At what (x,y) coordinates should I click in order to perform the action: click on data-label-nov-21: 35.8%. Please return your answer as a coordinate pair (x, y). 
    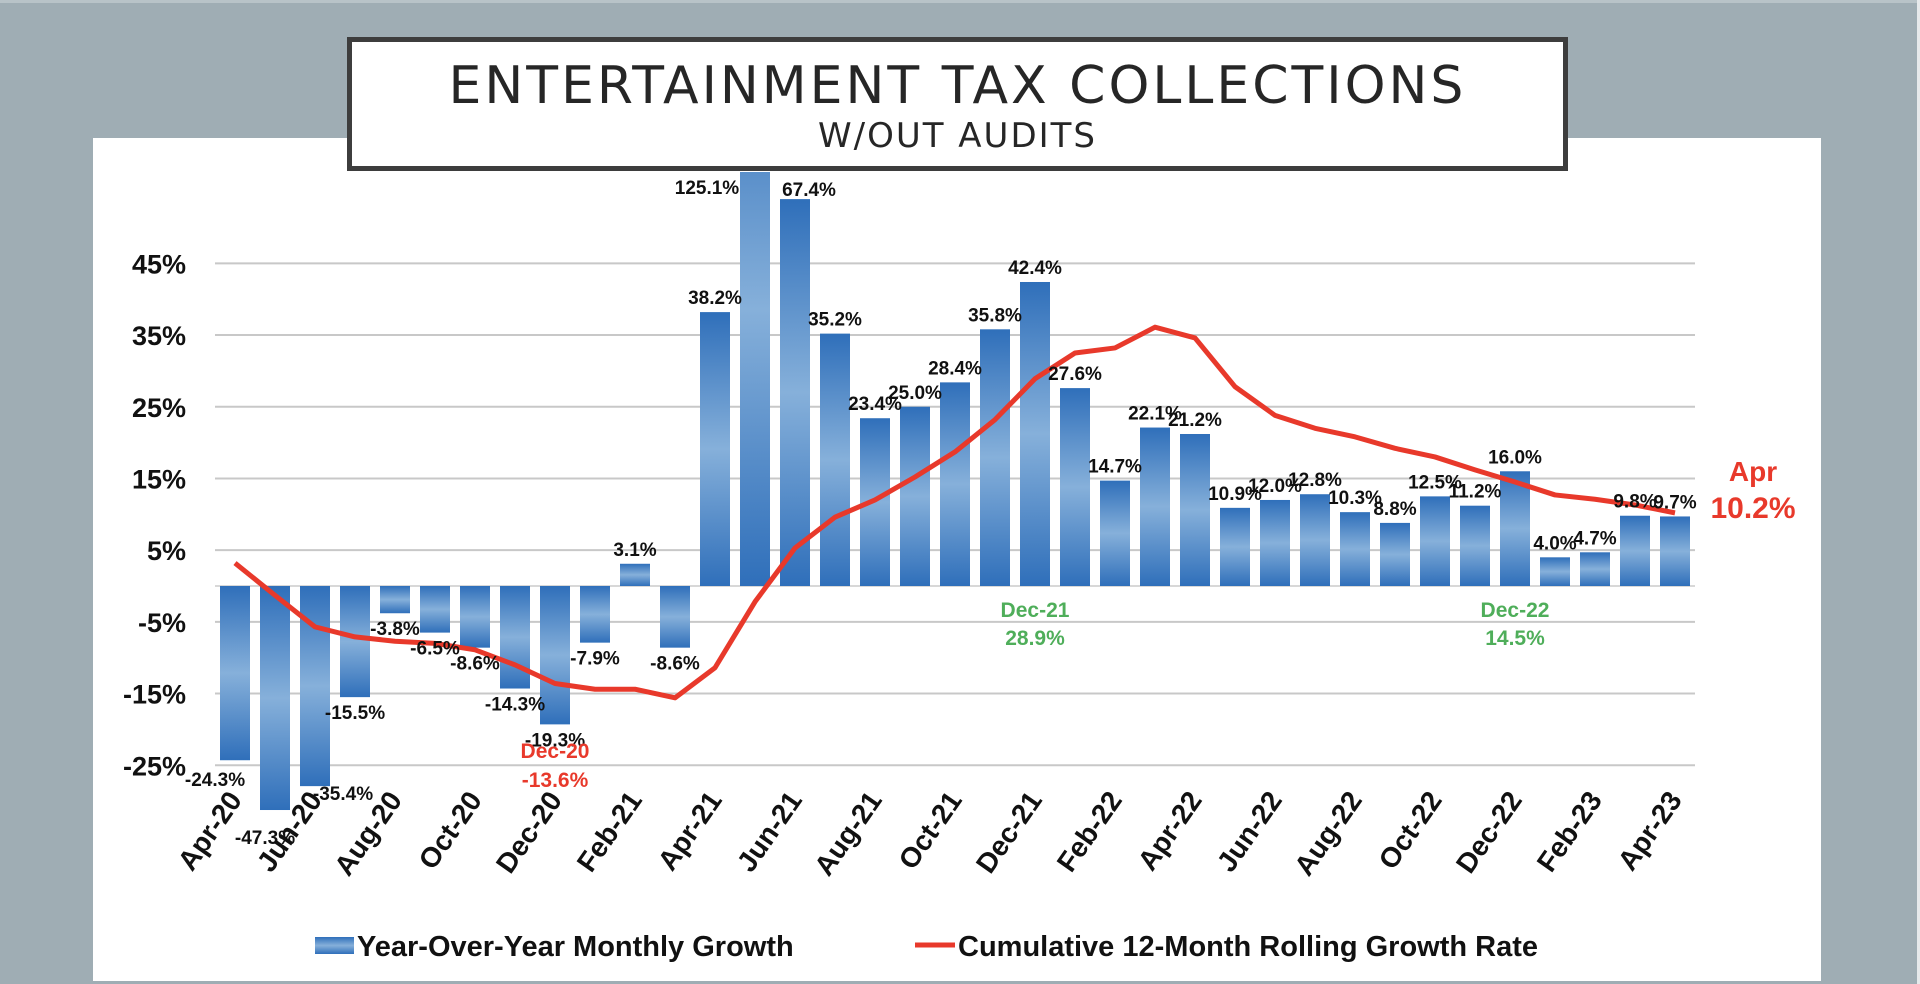
    Looking at the image, I should click on (995, 315).